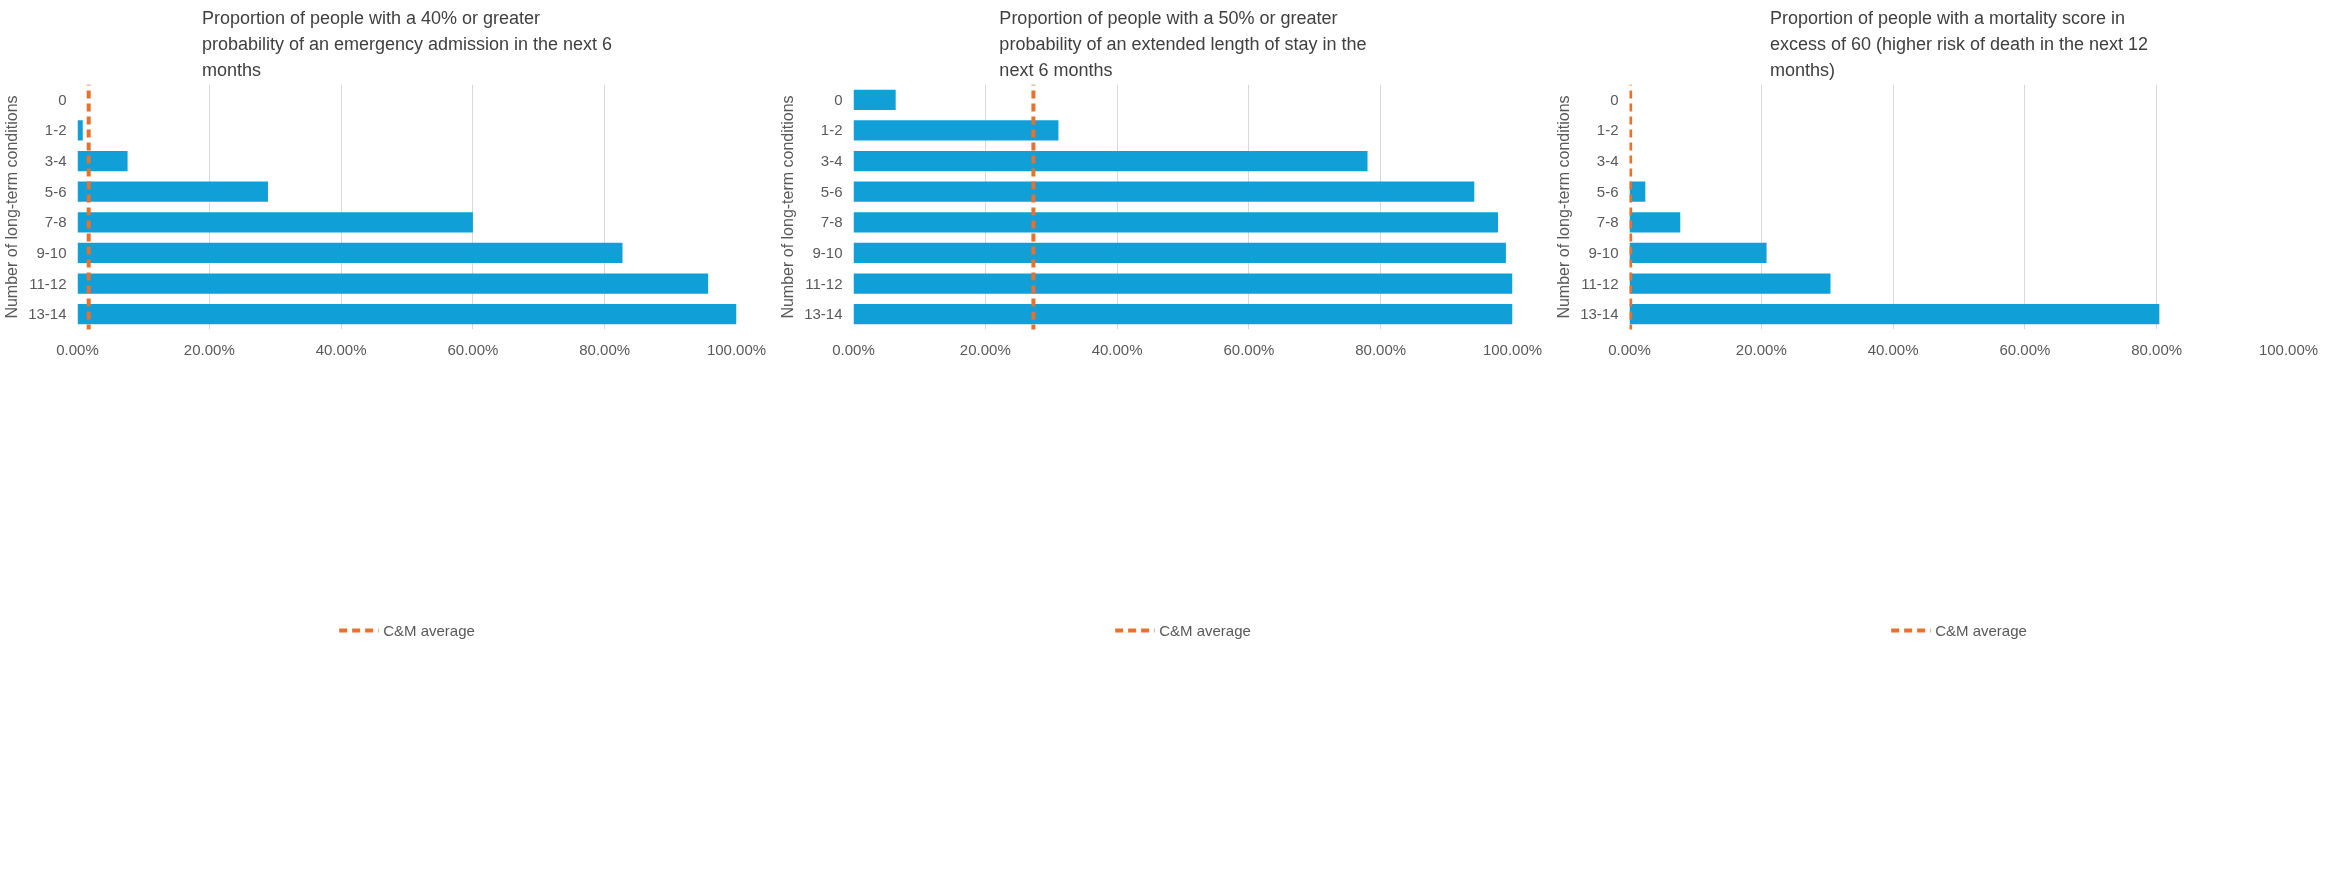 The image size is (2338, 896). Describe the element at coordinates (1183, 43) in the screenshot. I see `chart-title: Proportion of people with a 50% or greater probability of an extended length of stay in the next 6 months` at that location.